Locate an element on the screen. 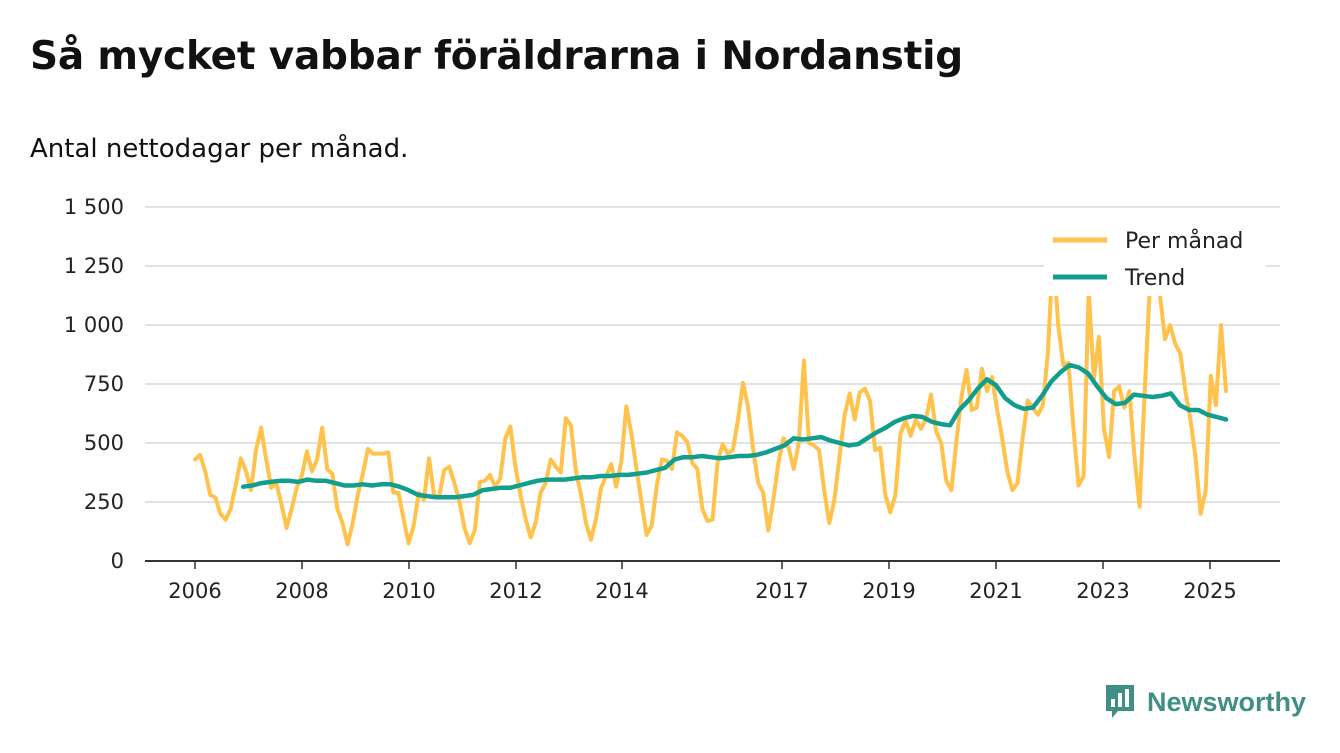 This screenshot has width=1340, height=753. chart-subtitle: Antal nettodagar per månad. is located at coordinates (219, 149).